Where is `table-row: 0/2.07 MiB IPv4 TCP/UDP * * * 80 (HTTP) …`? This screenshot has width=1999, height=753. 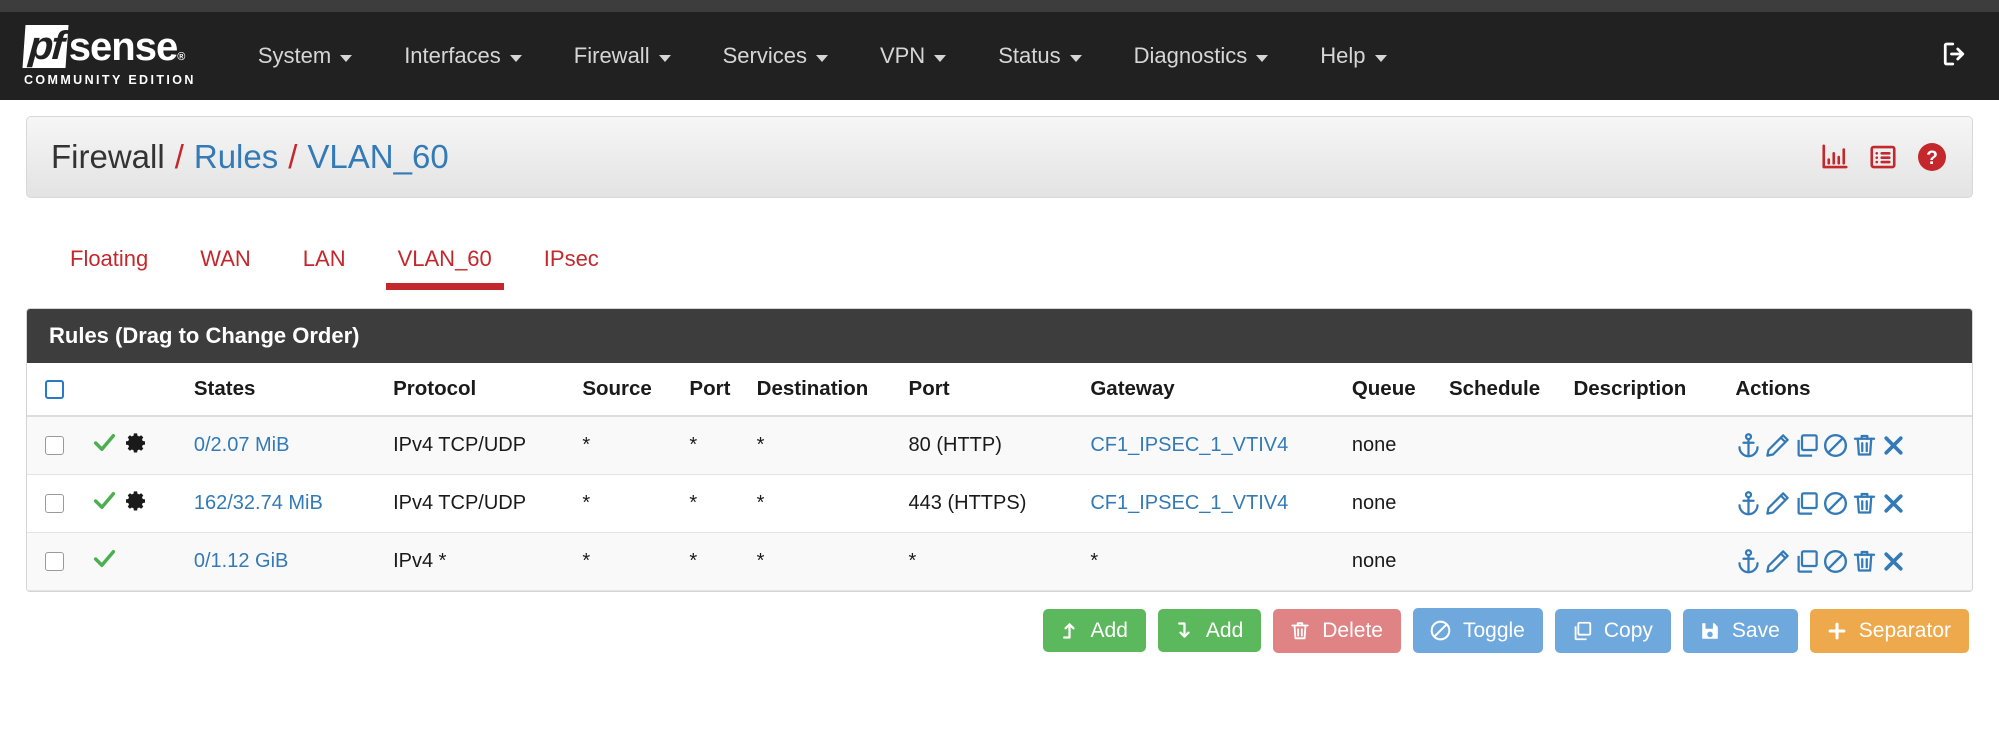 table-row: 0/2.07 MiB IPv4 TCP/UDP * * * 80 (HTTP) … is located at coordinates (999, 445).